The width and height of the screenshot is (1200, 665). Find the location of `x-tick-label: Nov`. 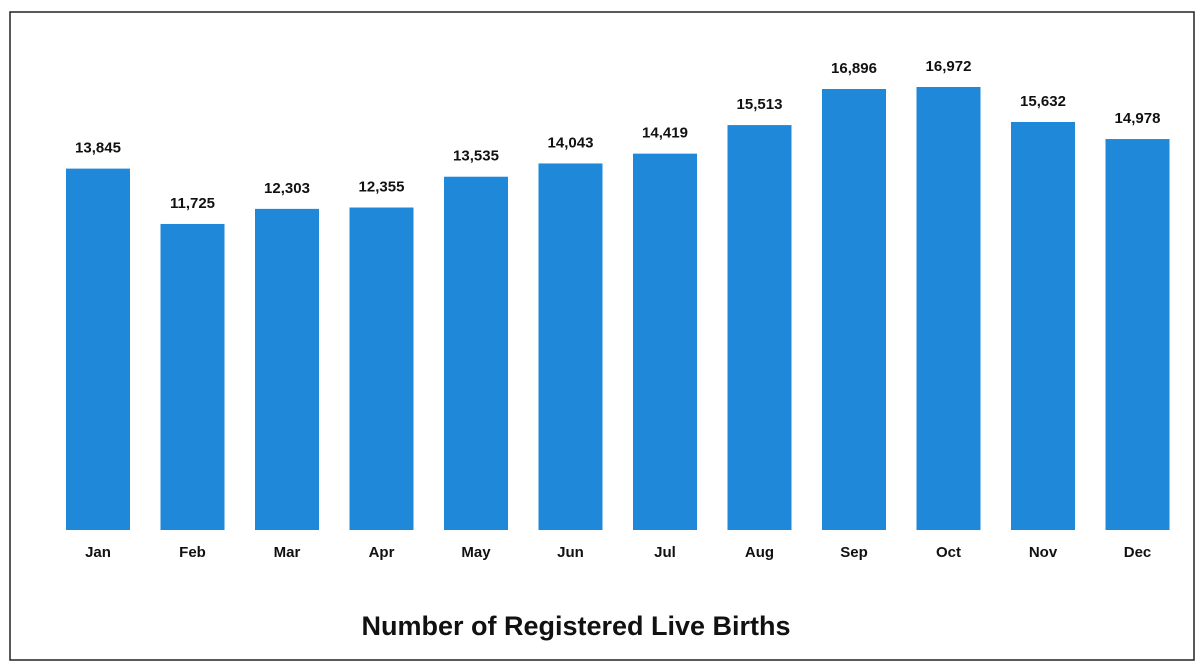

x-tick-label: Nov is located at coordinates (1043, 552).